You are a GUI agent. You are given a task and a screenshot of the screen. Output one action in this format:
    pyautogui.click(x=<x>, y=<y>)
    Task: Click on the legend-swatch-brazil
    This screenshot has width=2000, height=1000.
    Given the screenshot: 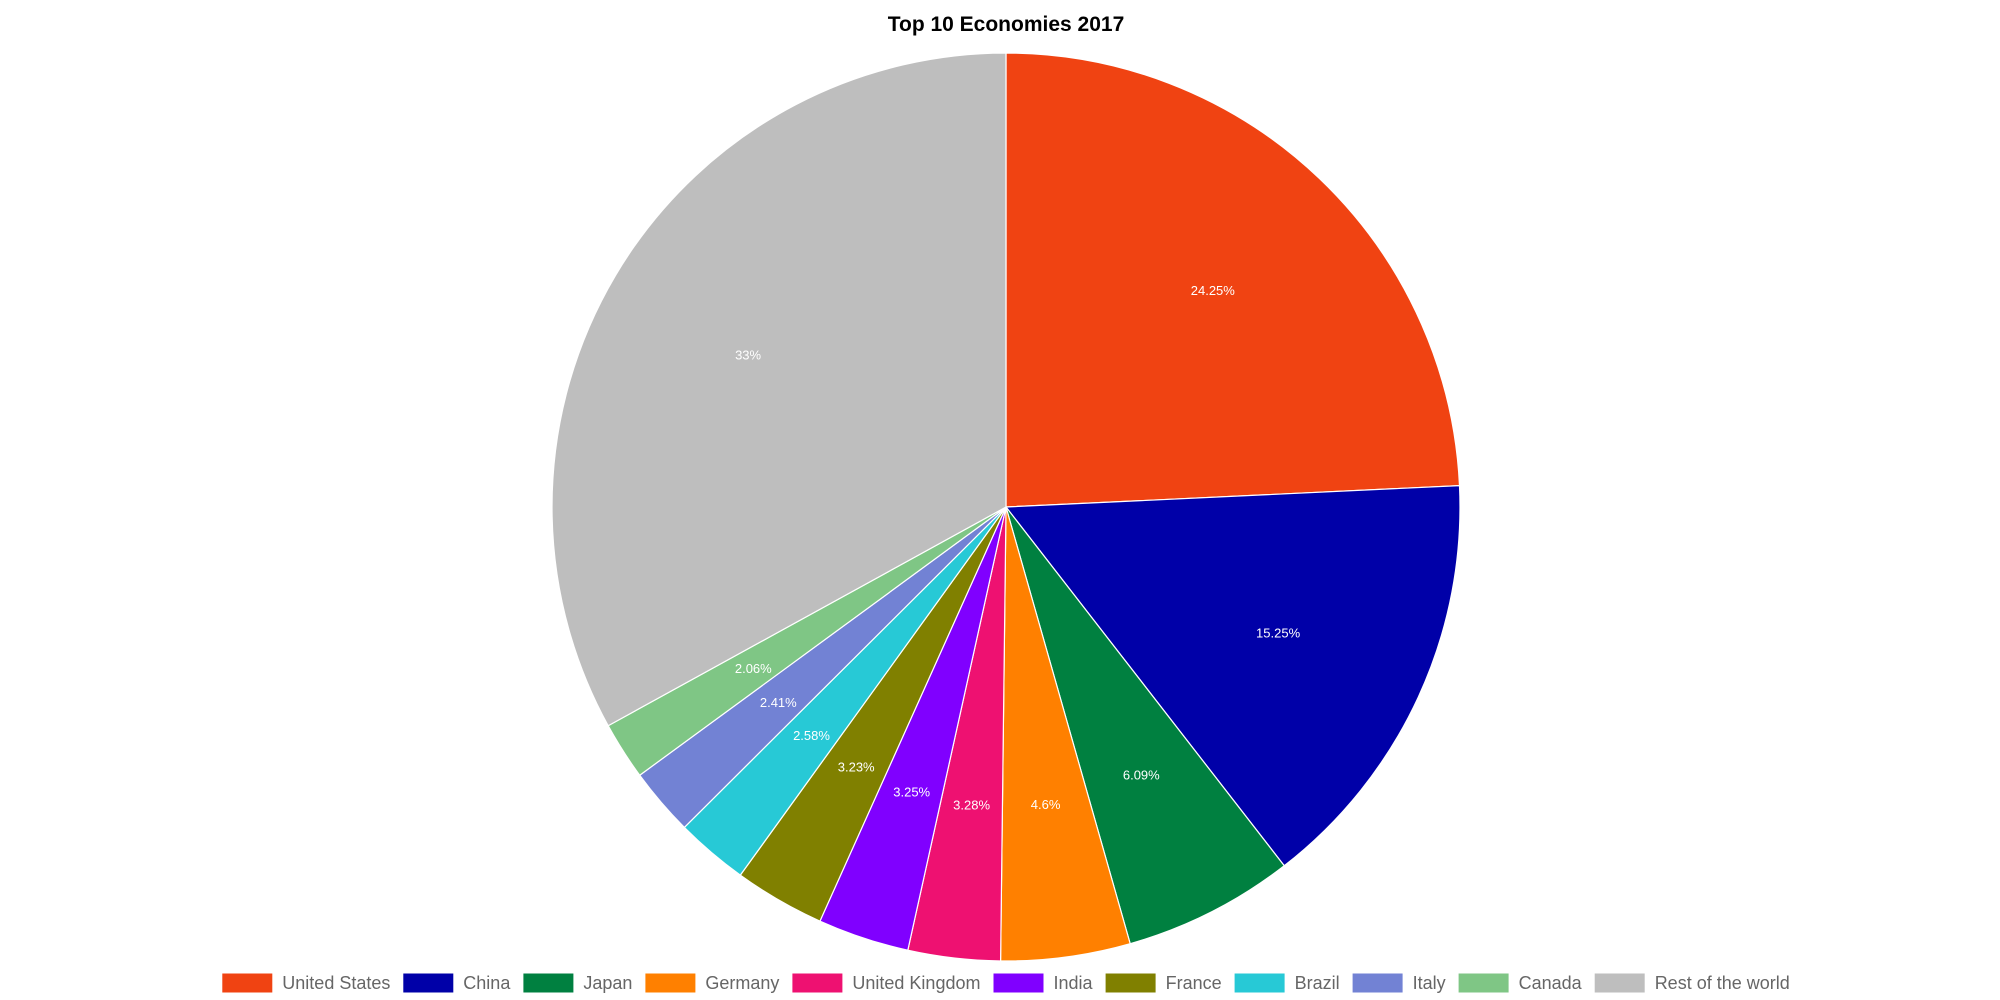 What is the action you would take?
    pyautogui.click(x=1259, y=983)
    